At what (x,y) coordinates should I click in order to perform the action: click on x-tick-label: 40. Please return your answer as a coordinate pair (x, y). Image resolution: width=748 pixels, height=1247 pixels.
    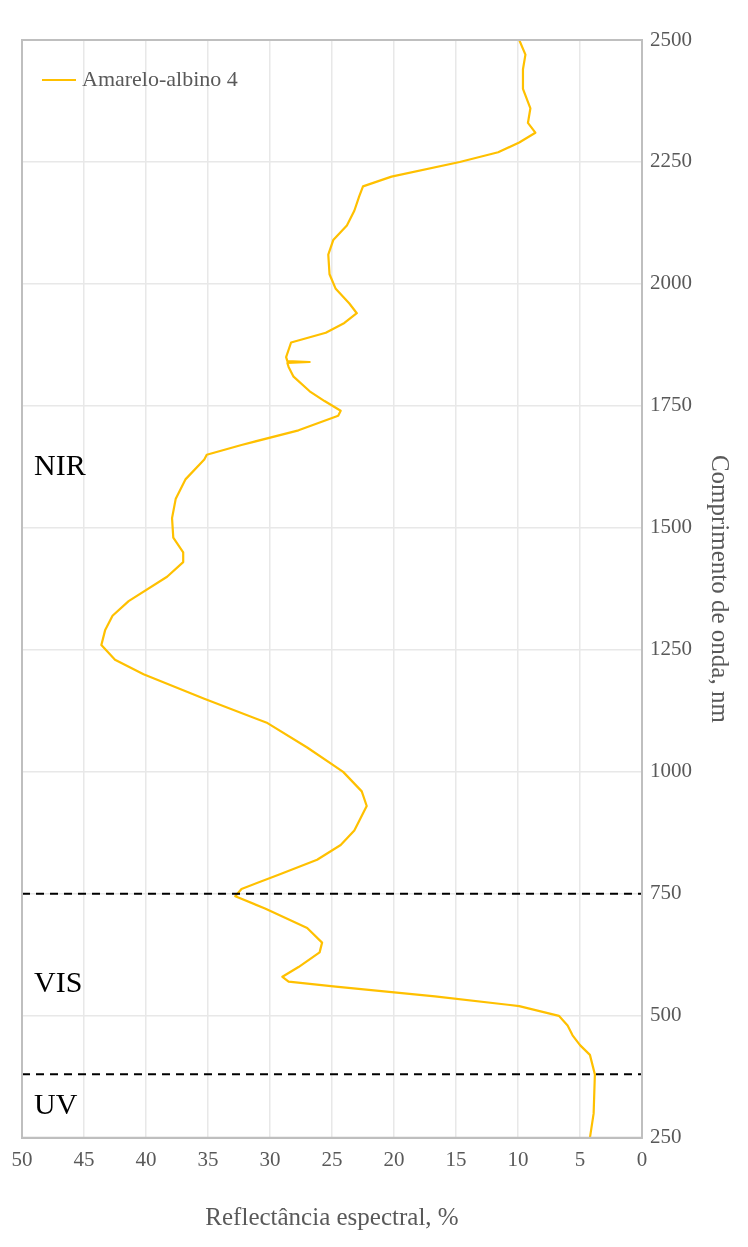
    Looking at the image, I should click on (146, 1158).